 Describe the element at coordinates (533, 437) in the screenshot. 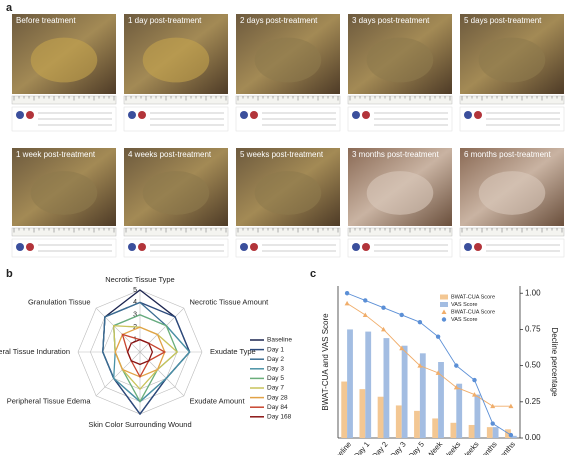

I see `y2-tick-label: 0.00` at that location.